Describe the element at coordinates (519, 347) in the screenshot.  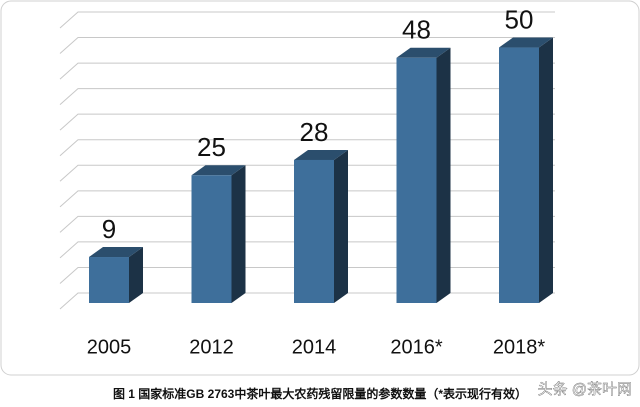
I see `x-tick-label: 2018*` at that location.